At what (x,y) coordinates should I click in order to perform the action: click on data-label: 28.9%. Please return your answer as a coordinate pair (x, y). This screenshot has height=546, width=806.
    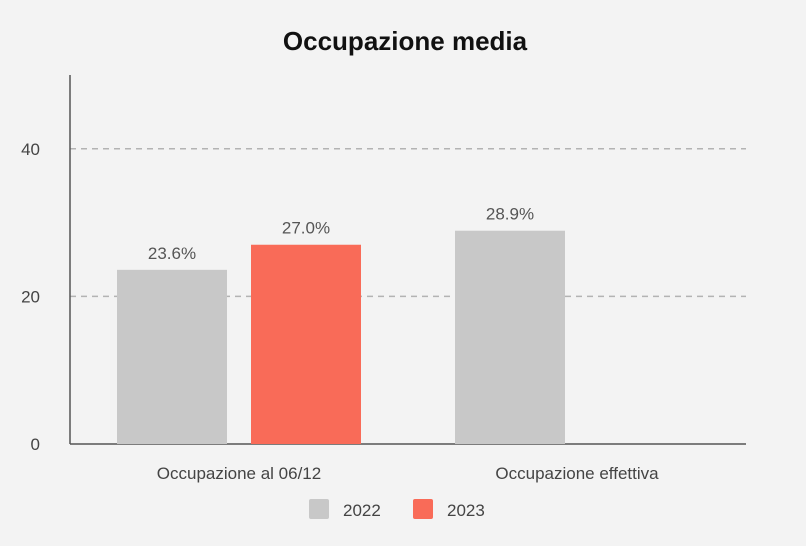
    Looking at the image, I should click on (510, 214).